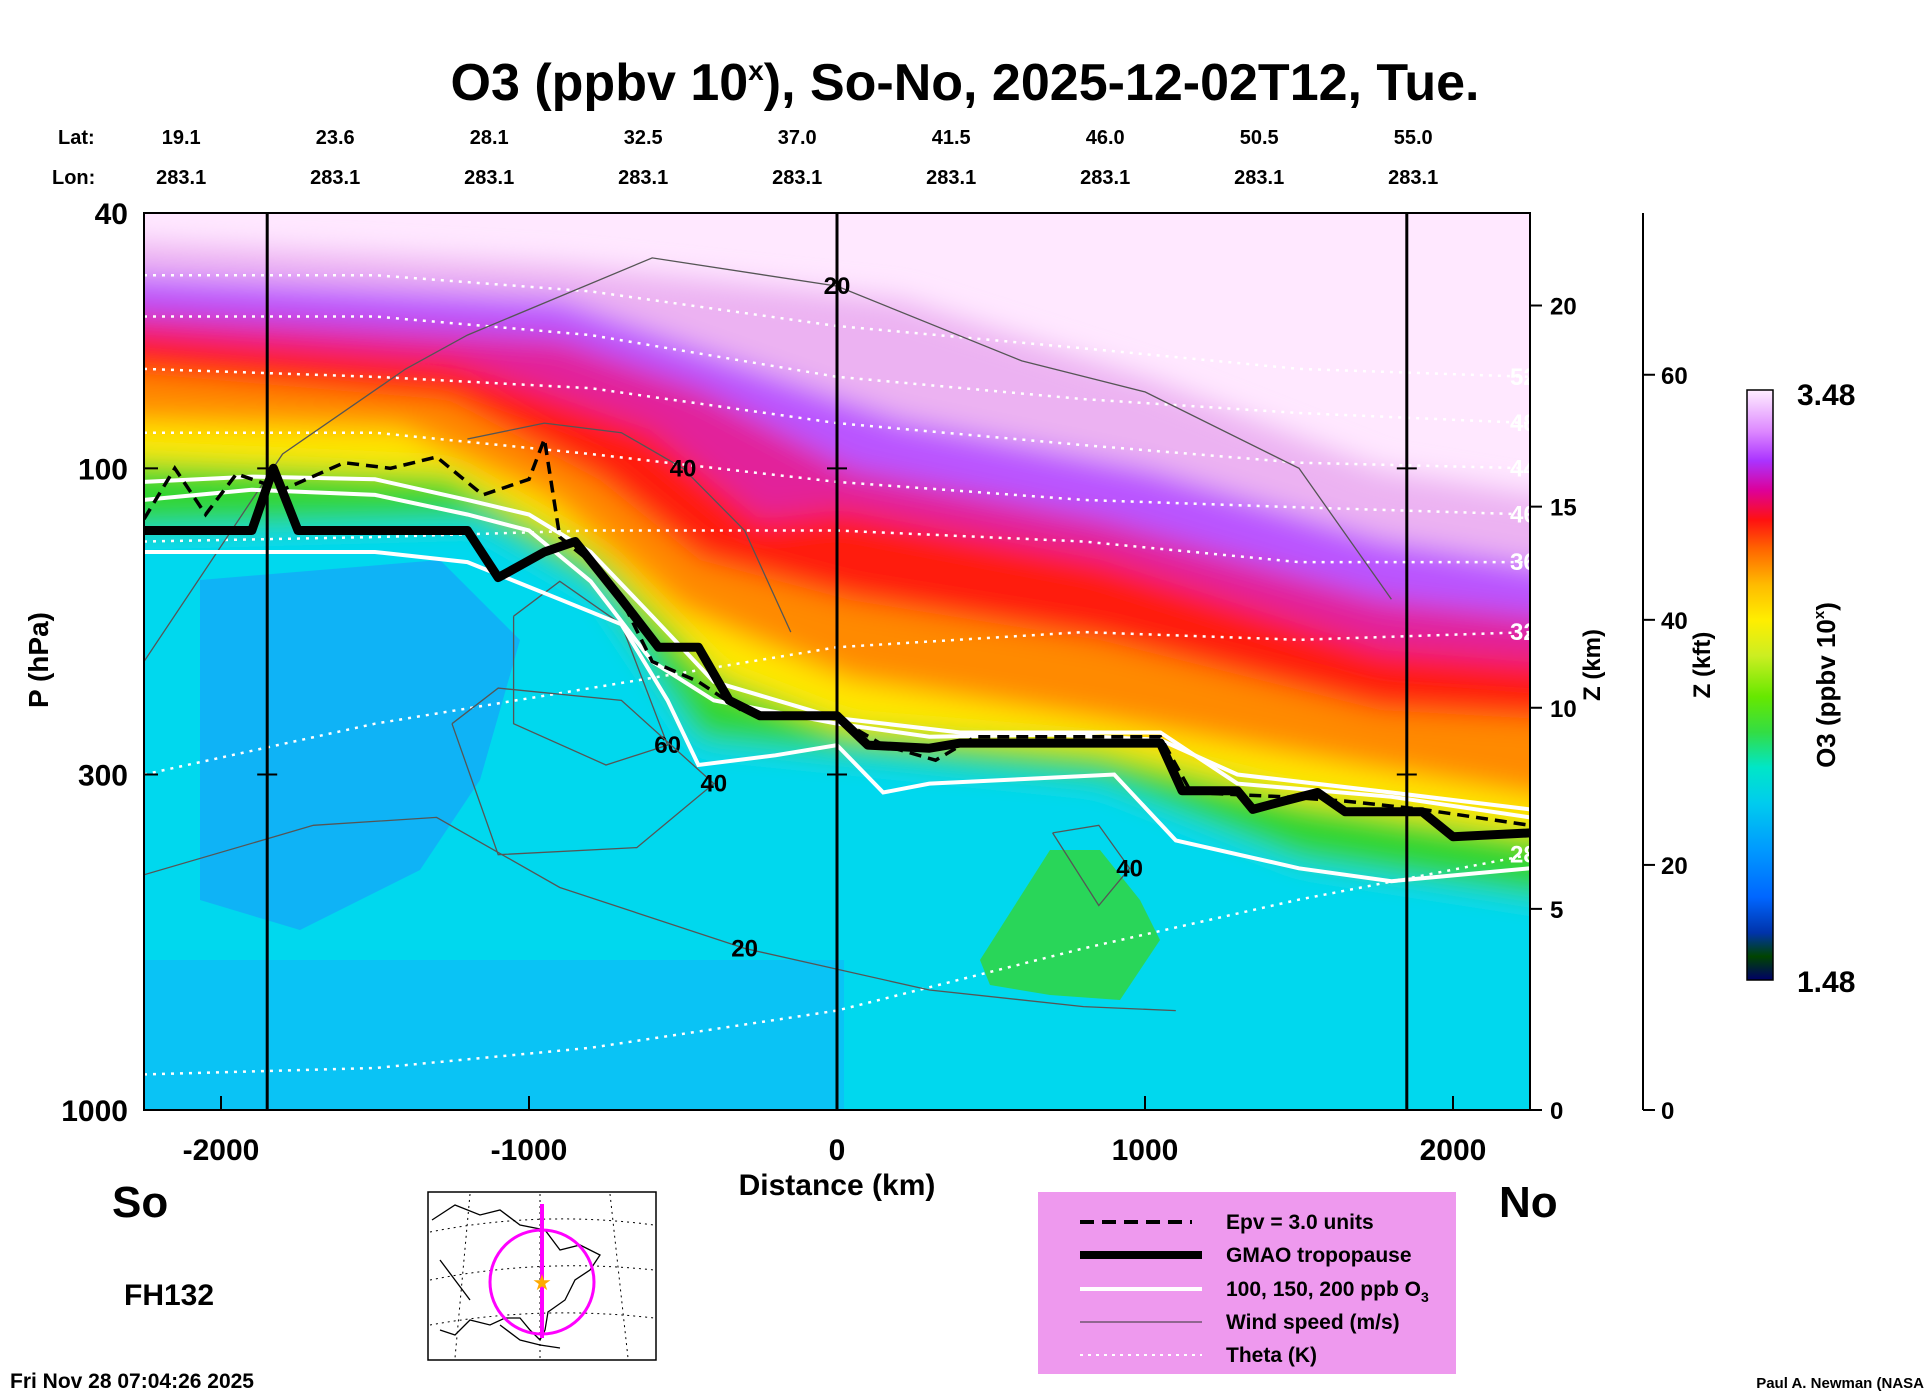 The image size is (1926, 1394). What do you see at coordinates (111, 214) in the screenshot?
I see `y-tick-label: 40` at bounding box center [111, 214].